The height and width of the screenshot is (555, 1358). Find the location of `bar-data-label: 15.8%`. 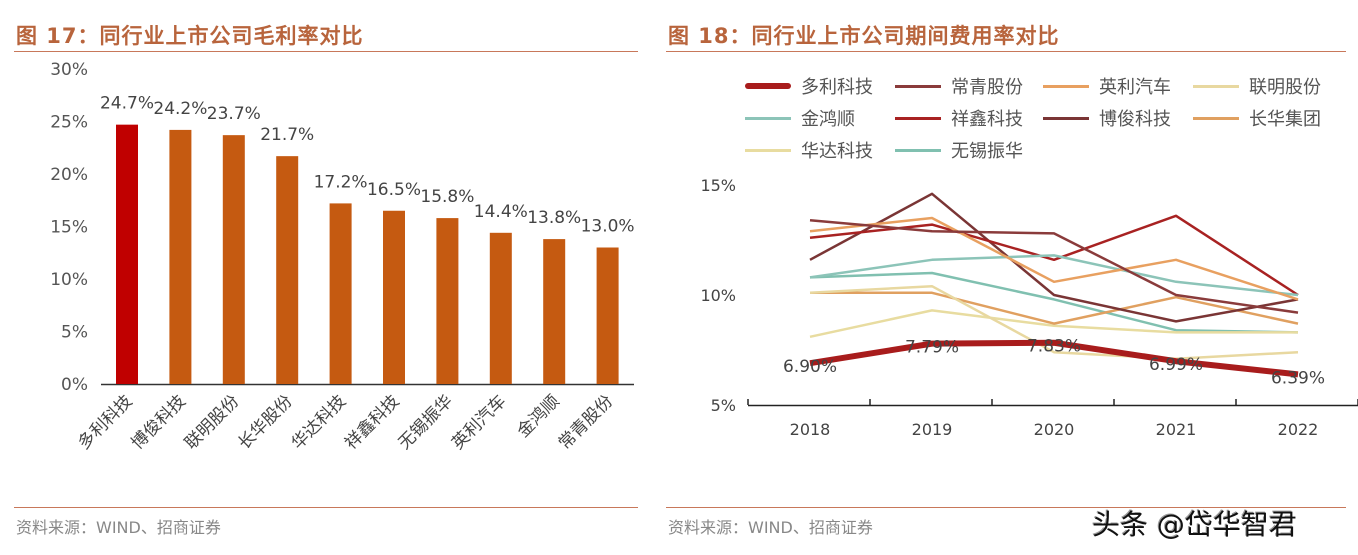

bar-data-label: 15.8% is located at coordinates (447, 197).